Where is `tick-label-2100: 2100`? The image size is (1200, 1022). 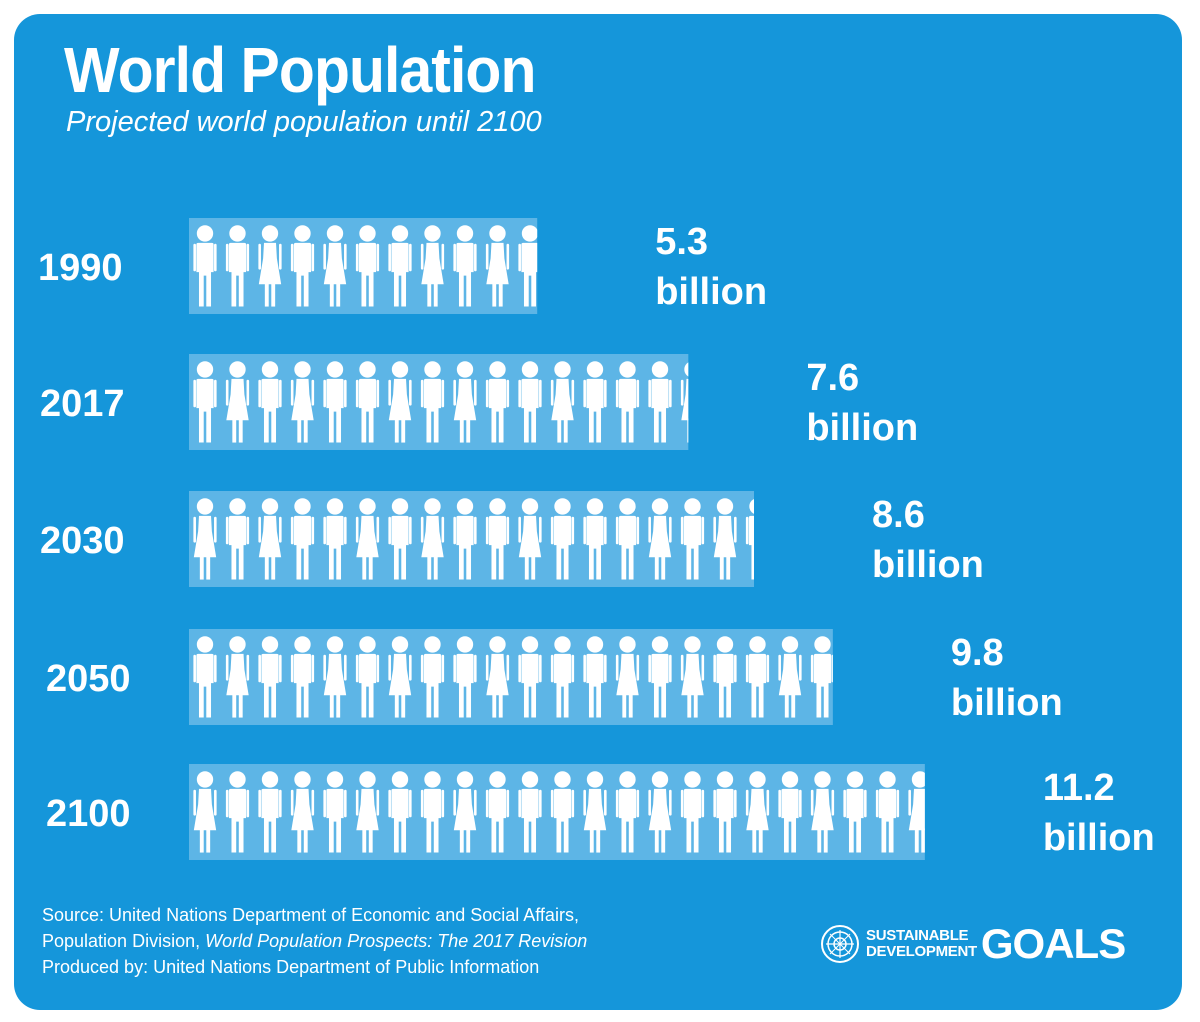
tick-label-2100: 2100 is located at coordinates (88, 814).